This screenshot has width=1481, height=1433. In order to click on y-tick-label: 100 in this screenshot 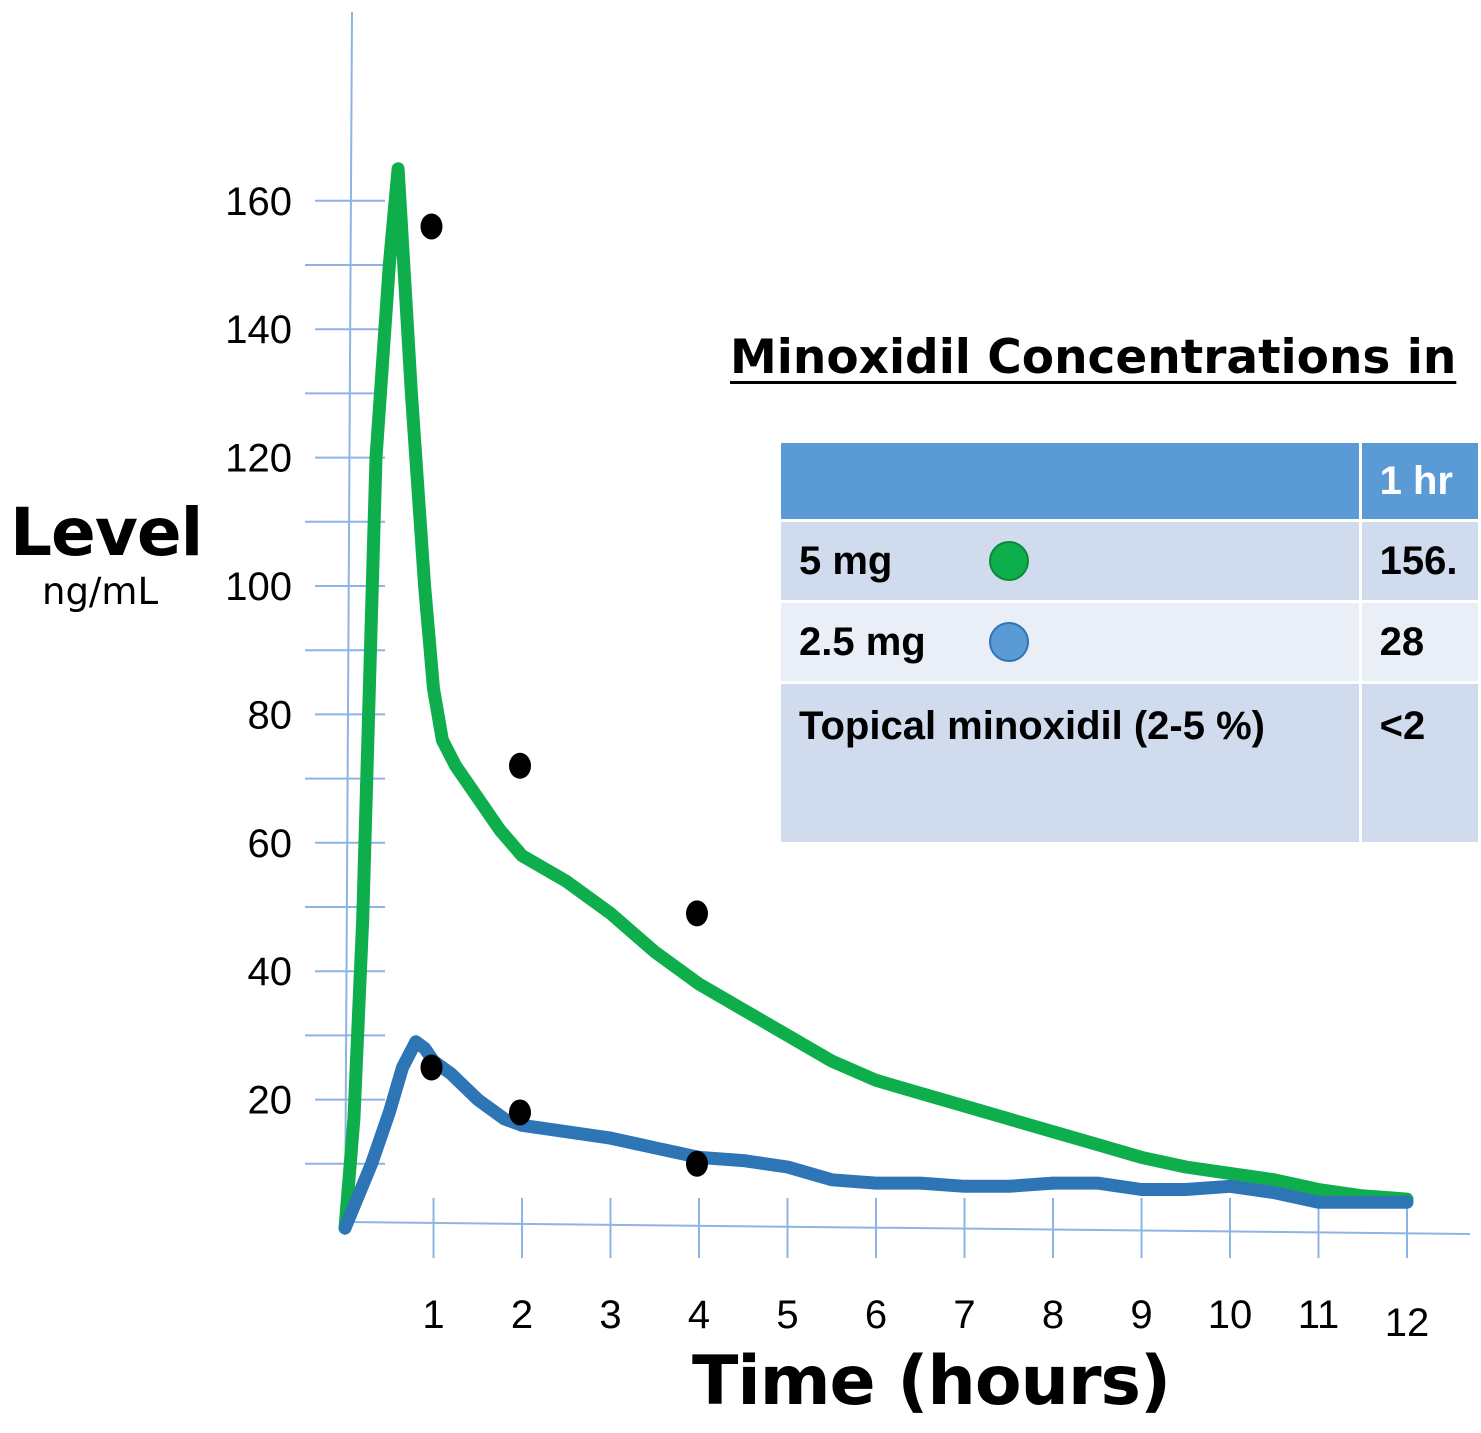, I will do `click(258, 587)`.